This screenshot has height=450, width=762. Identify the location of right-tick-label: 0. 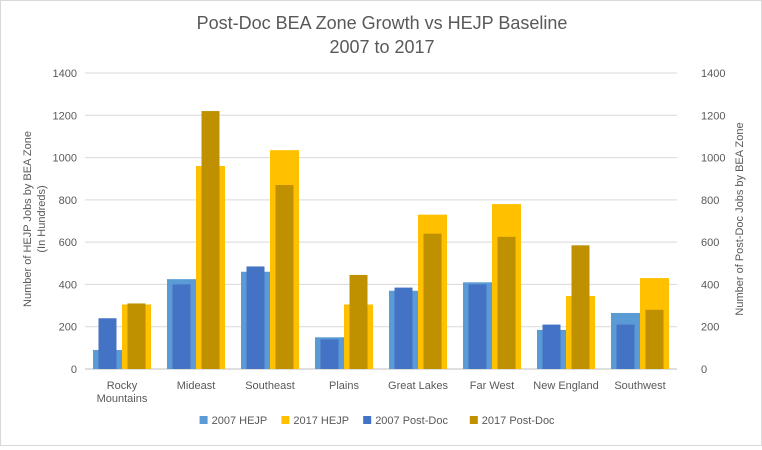
(704, 370).